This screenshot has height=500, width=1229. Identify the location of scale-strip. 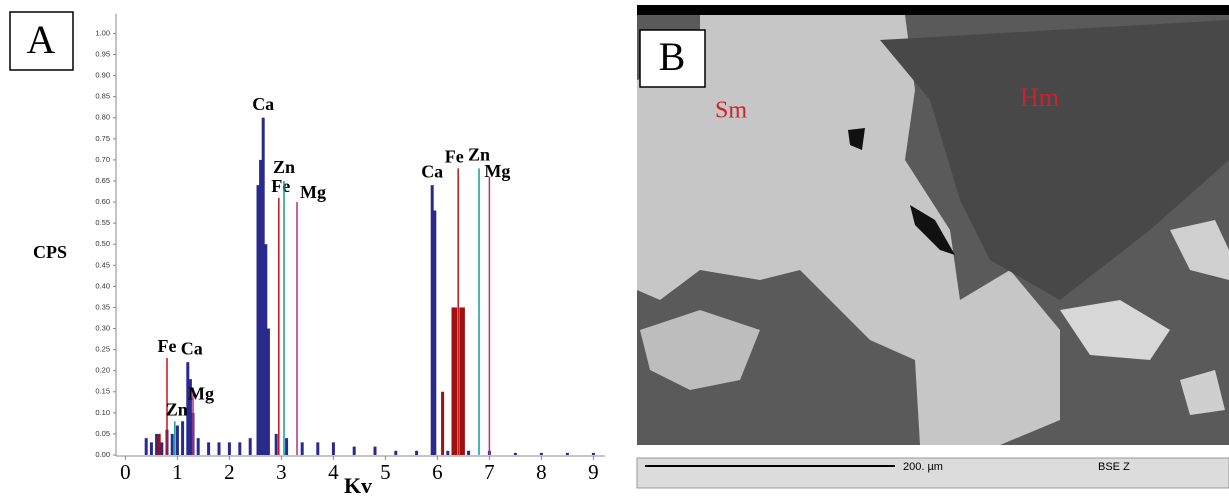
(932, 473).